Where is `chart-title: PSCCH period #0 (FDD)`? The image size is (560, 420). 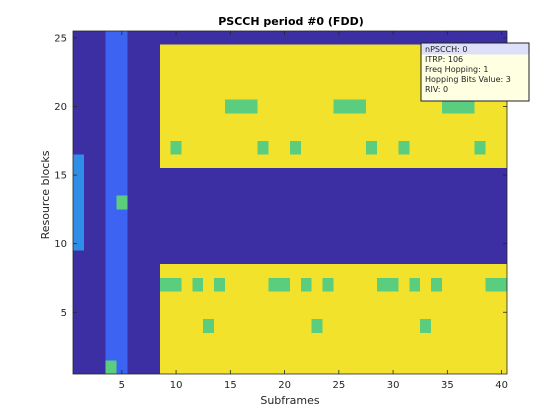
chart-title: PSCCH period #0 (FDD) is located at coordinates (291, 21).